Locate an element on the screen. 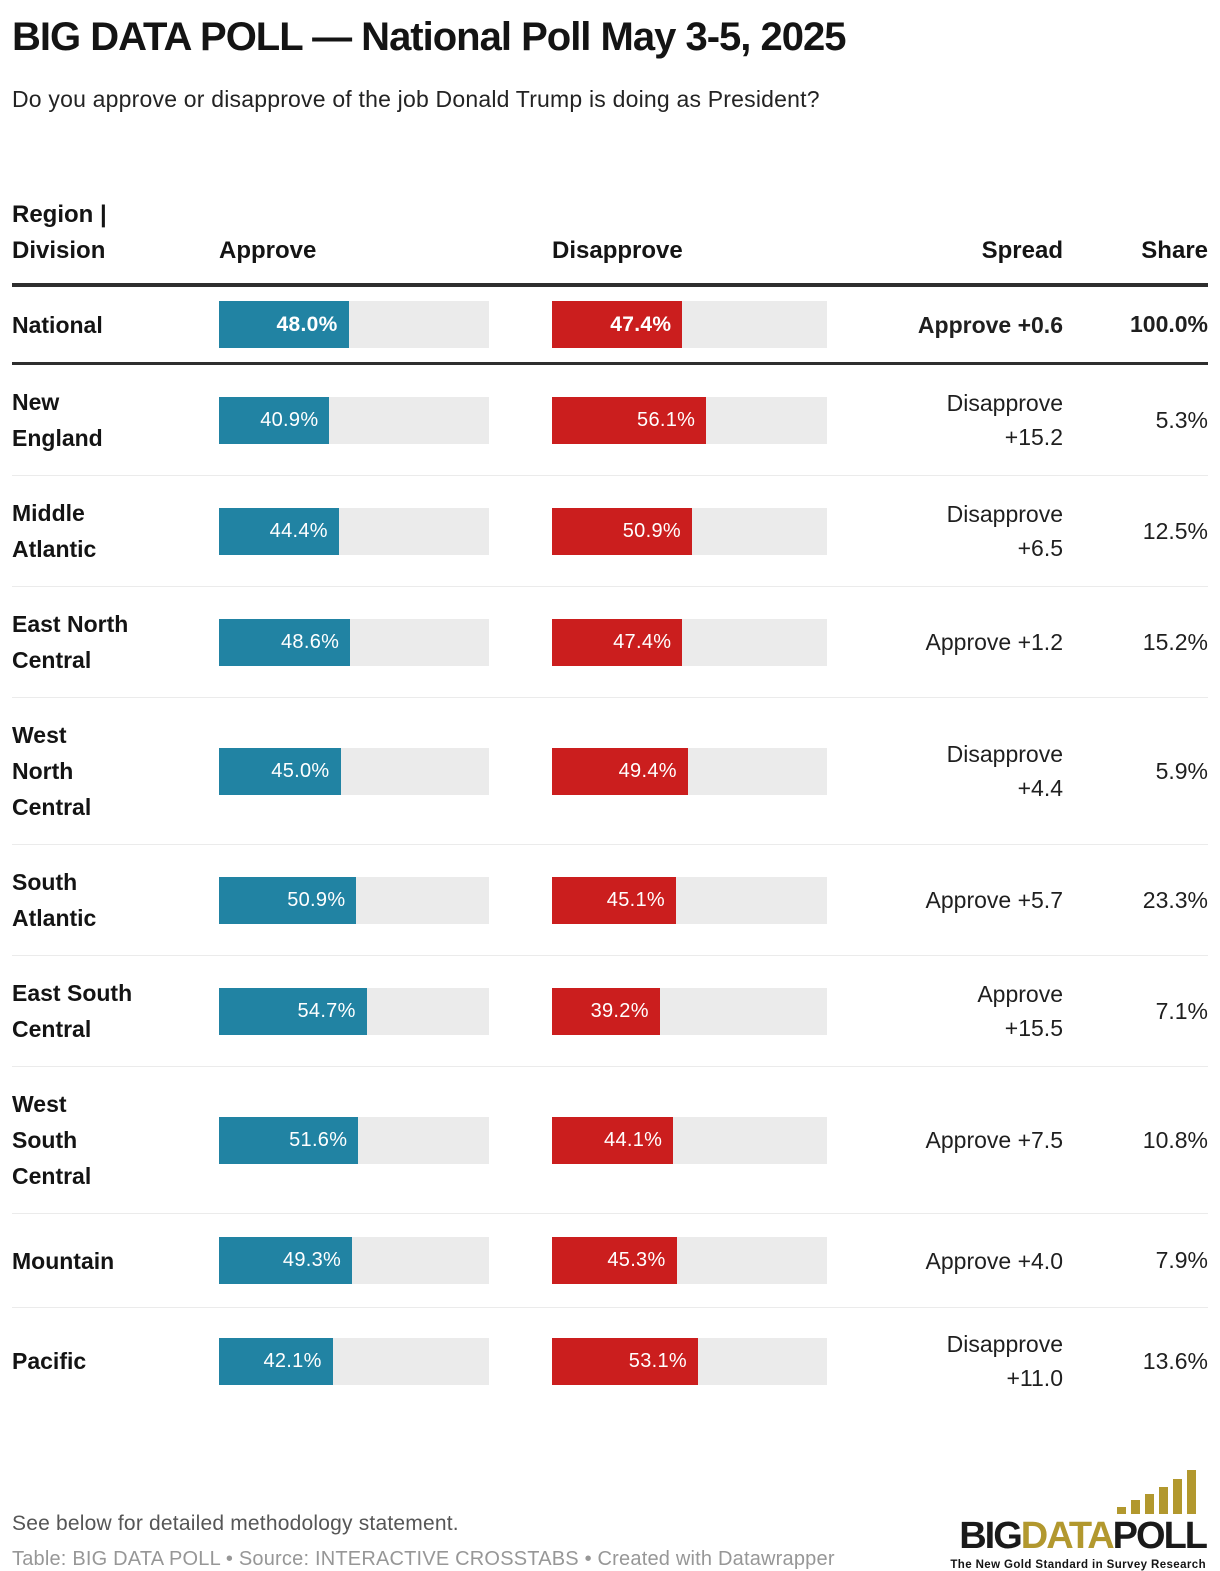 This screenshot has width=1220, height=1571. disapprove-bar-track: 56.1% is located at coordinates (689, 420).